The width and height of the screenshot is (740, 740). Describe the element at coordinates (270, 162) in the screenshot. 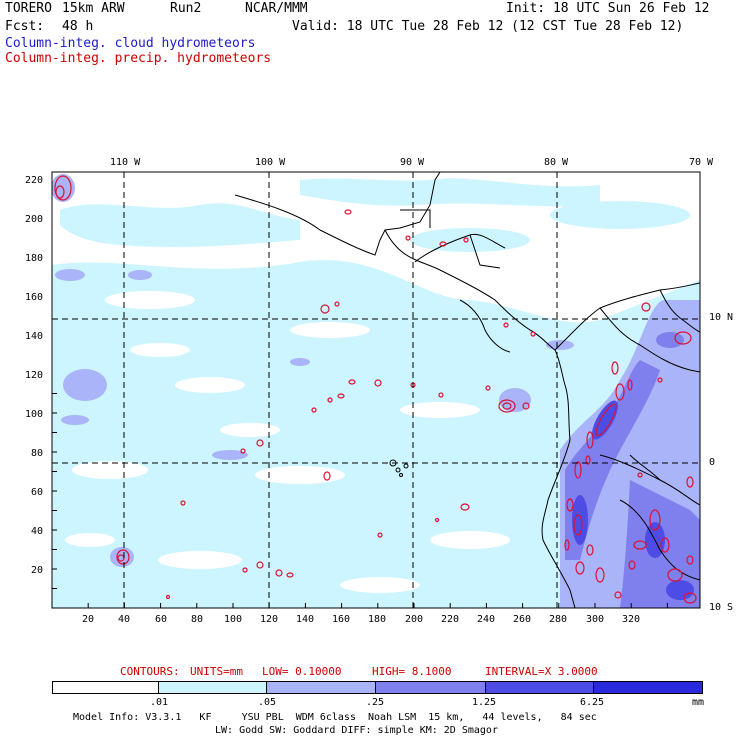

I see `lon-label-100w: 100 W` at that location.